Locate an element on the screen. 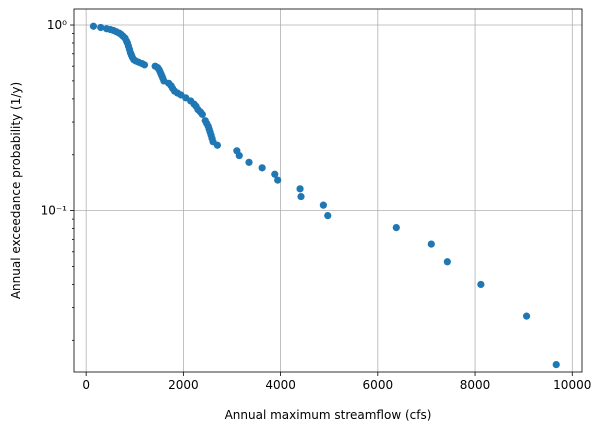 The width and height of the screenshot is (593, 432). x-tick-label: 0 is located at coordinates (86, 385).